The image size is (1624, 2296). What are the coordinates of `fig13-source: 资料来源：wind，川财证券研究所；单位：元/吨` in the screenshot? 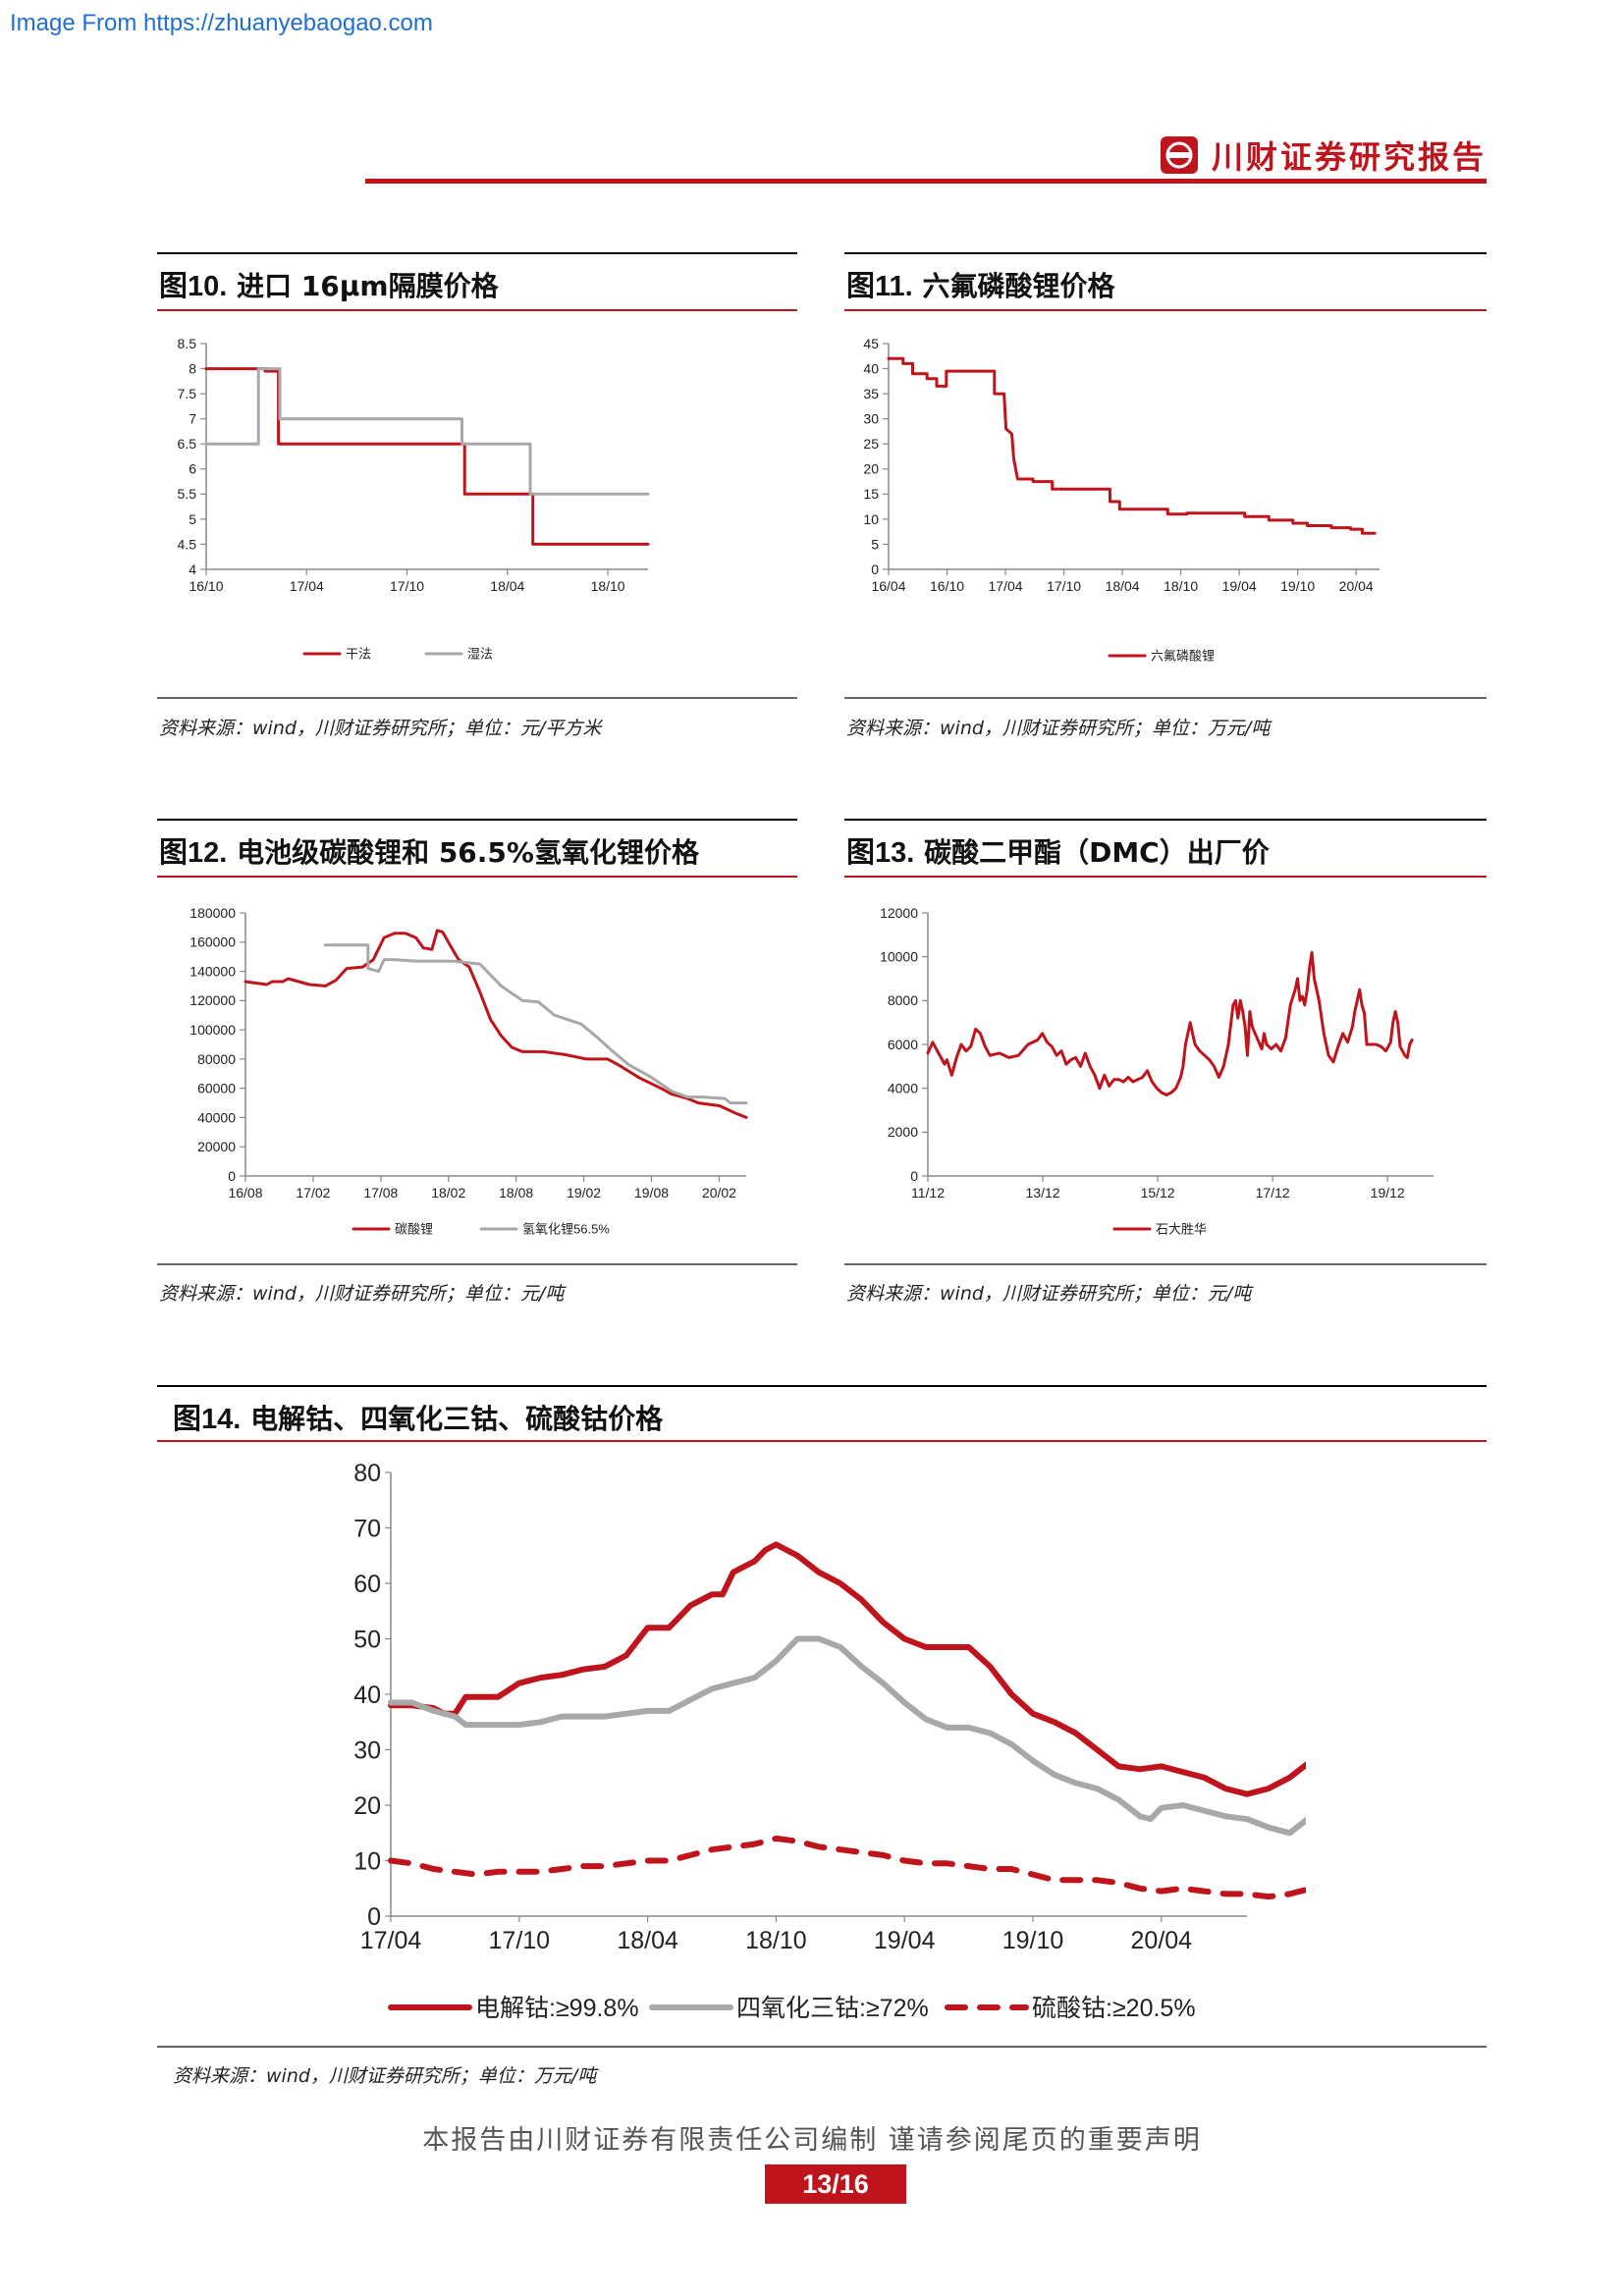 It's located at (1049, 1294).